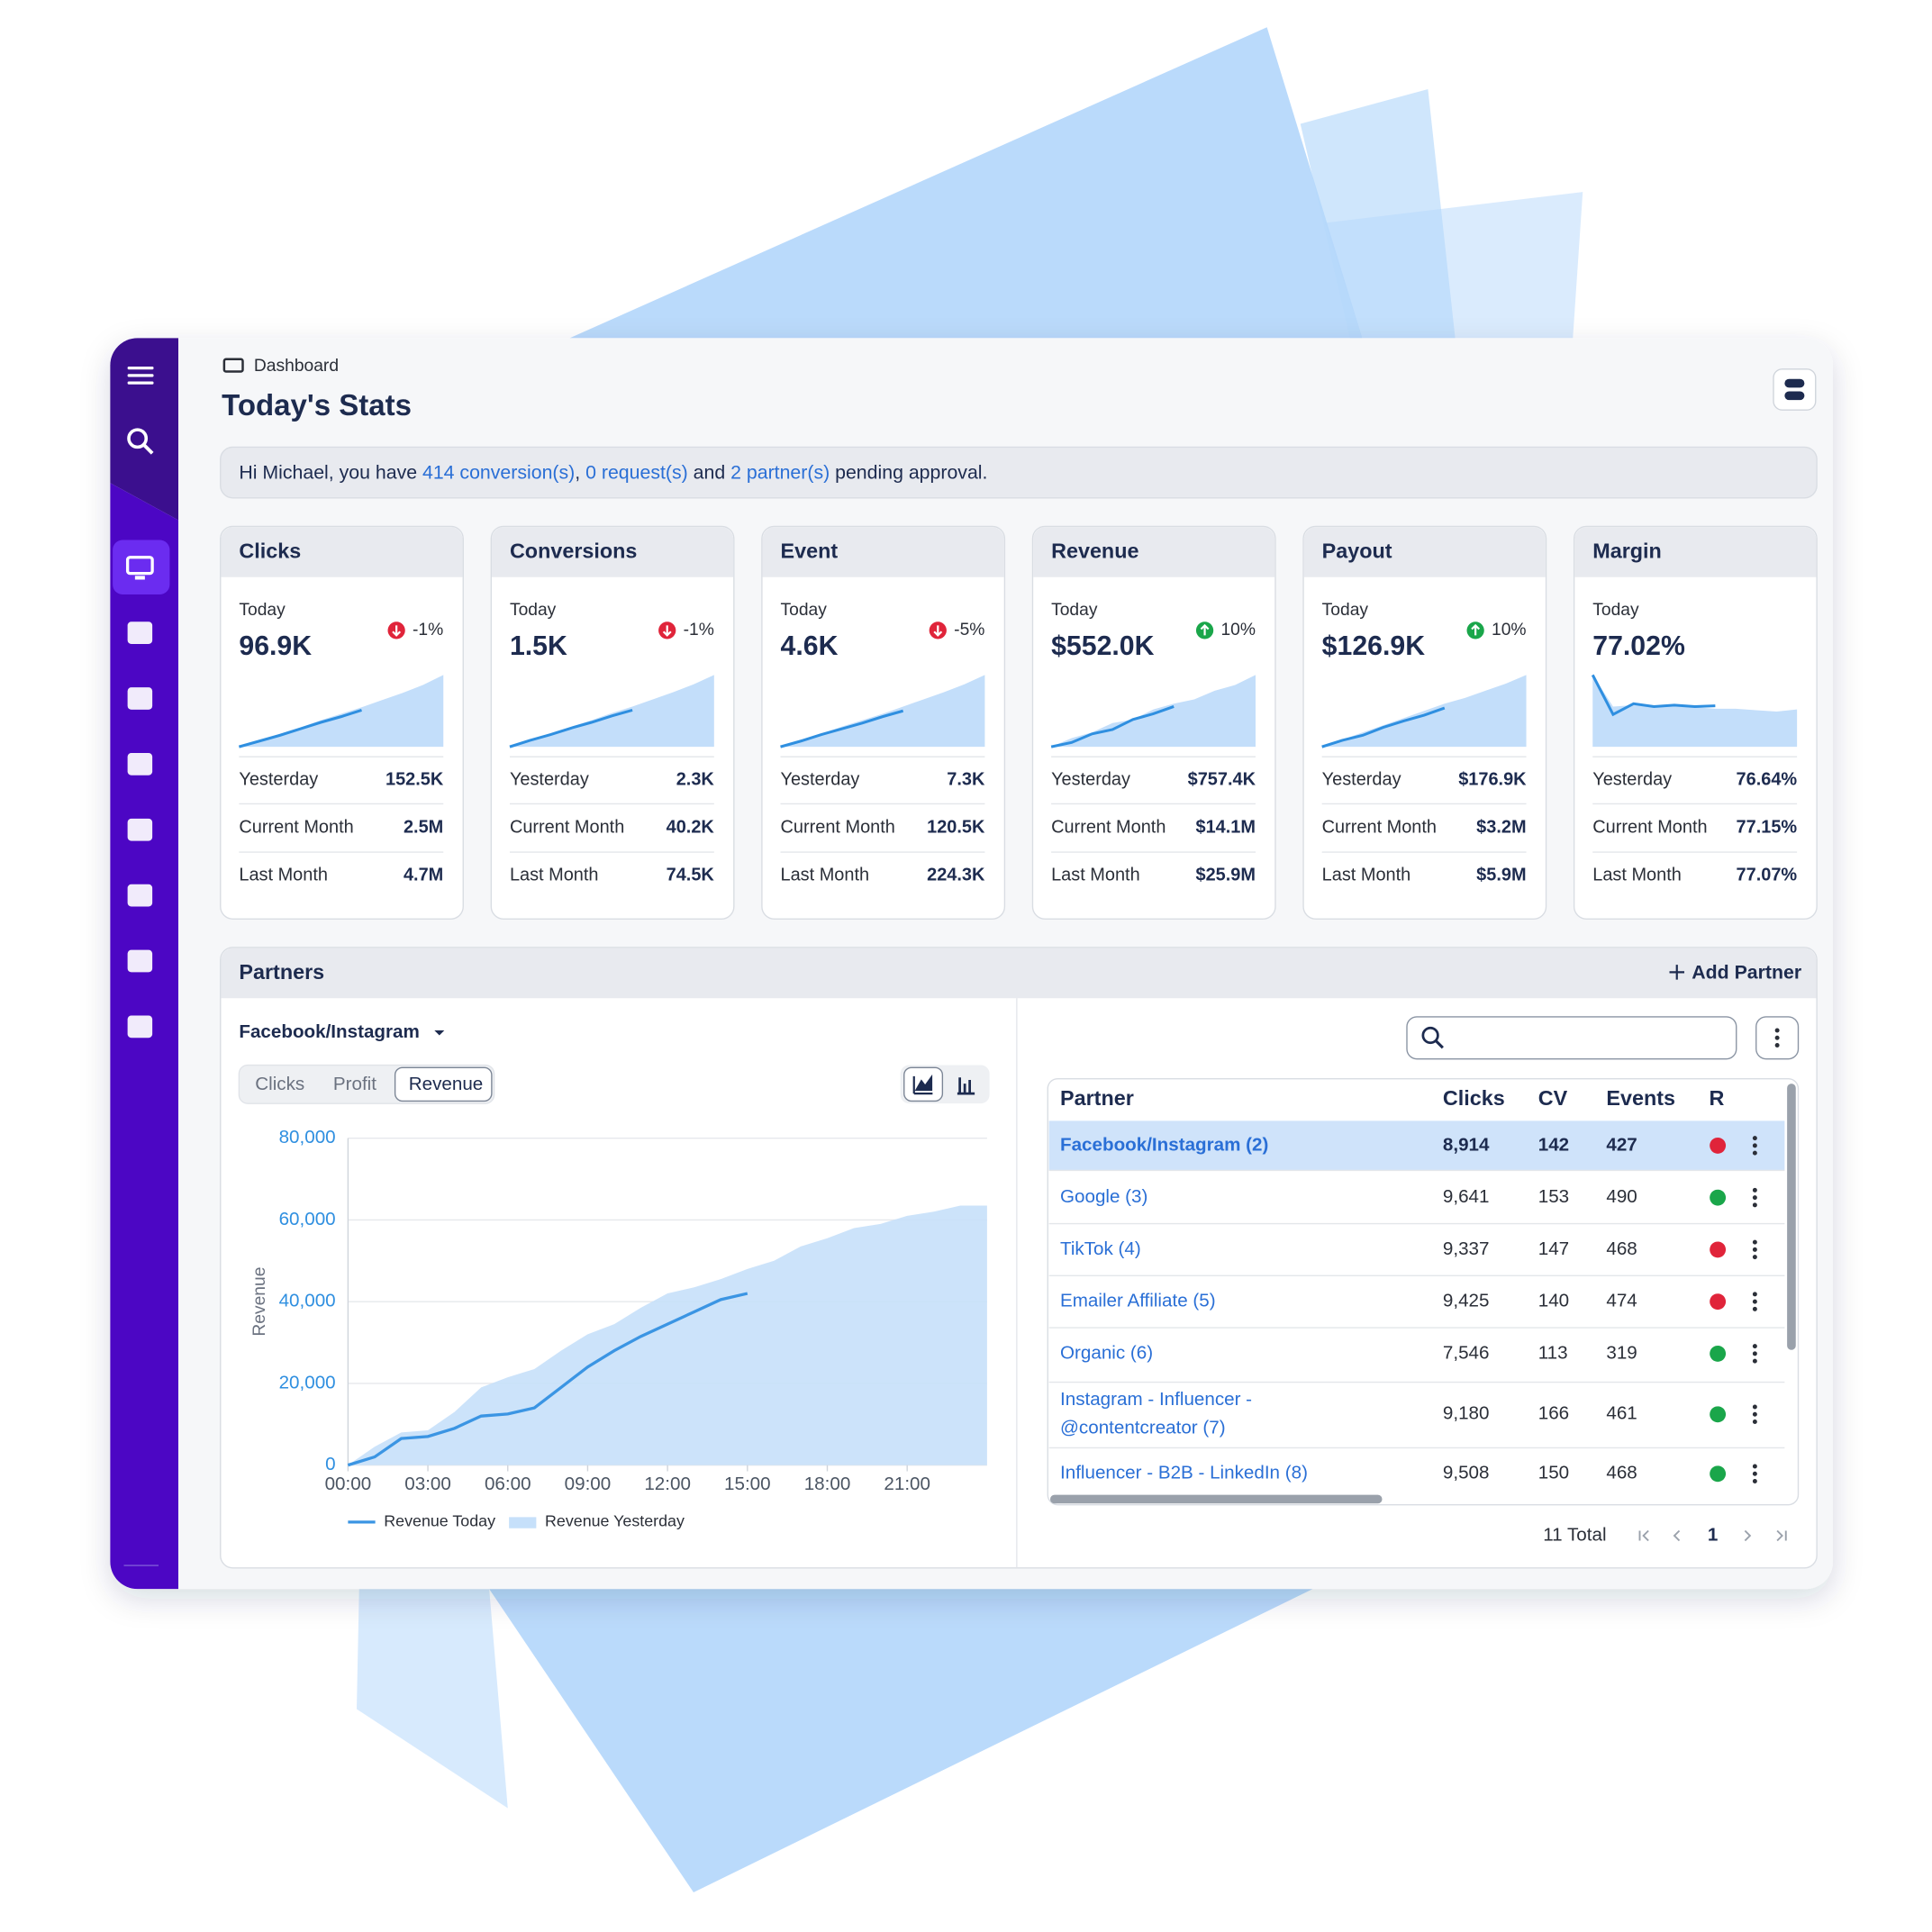 This screenshot has height=1932, width=1932. What do you see at coordinates (1154, 552) in the screenshot?
I see `stat-card-header` at bounding box center [1154, 552].